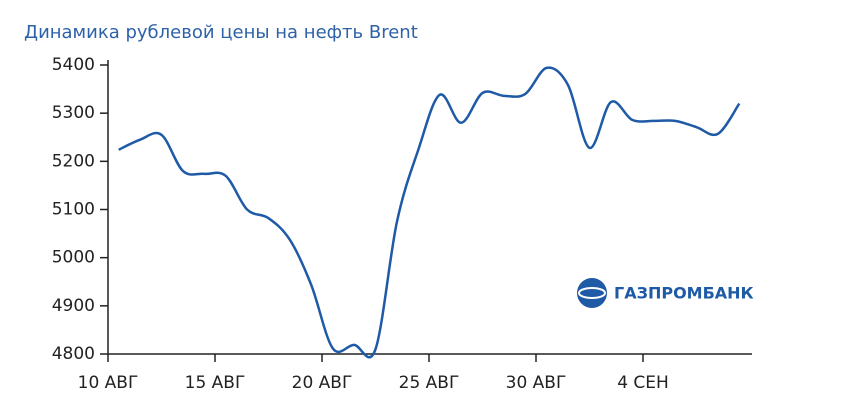 Image resolution: width=859 pixels, height=411 pixels. I want to click on logo-icon-ring, so click(592, 293).